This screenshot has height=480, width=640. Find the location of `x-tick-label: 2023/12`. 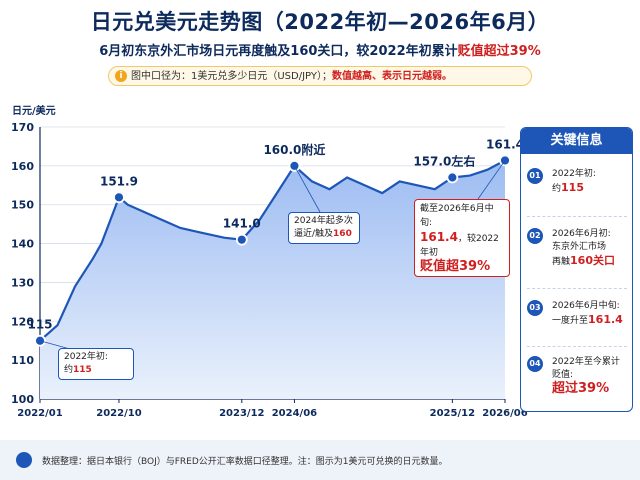

x-tick-label: 2023/12 is located at coordinates (241, 413).